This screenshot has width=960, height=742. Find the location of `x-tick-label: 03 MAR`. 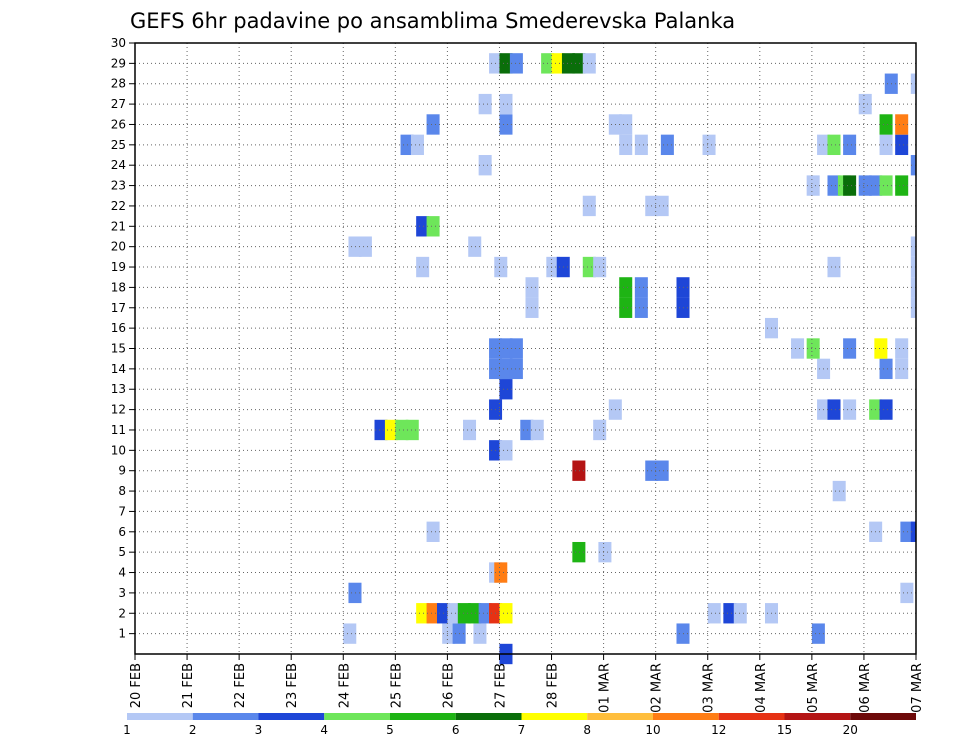

x-tick-label: 03 MAR is located at coordinates (709, 688).